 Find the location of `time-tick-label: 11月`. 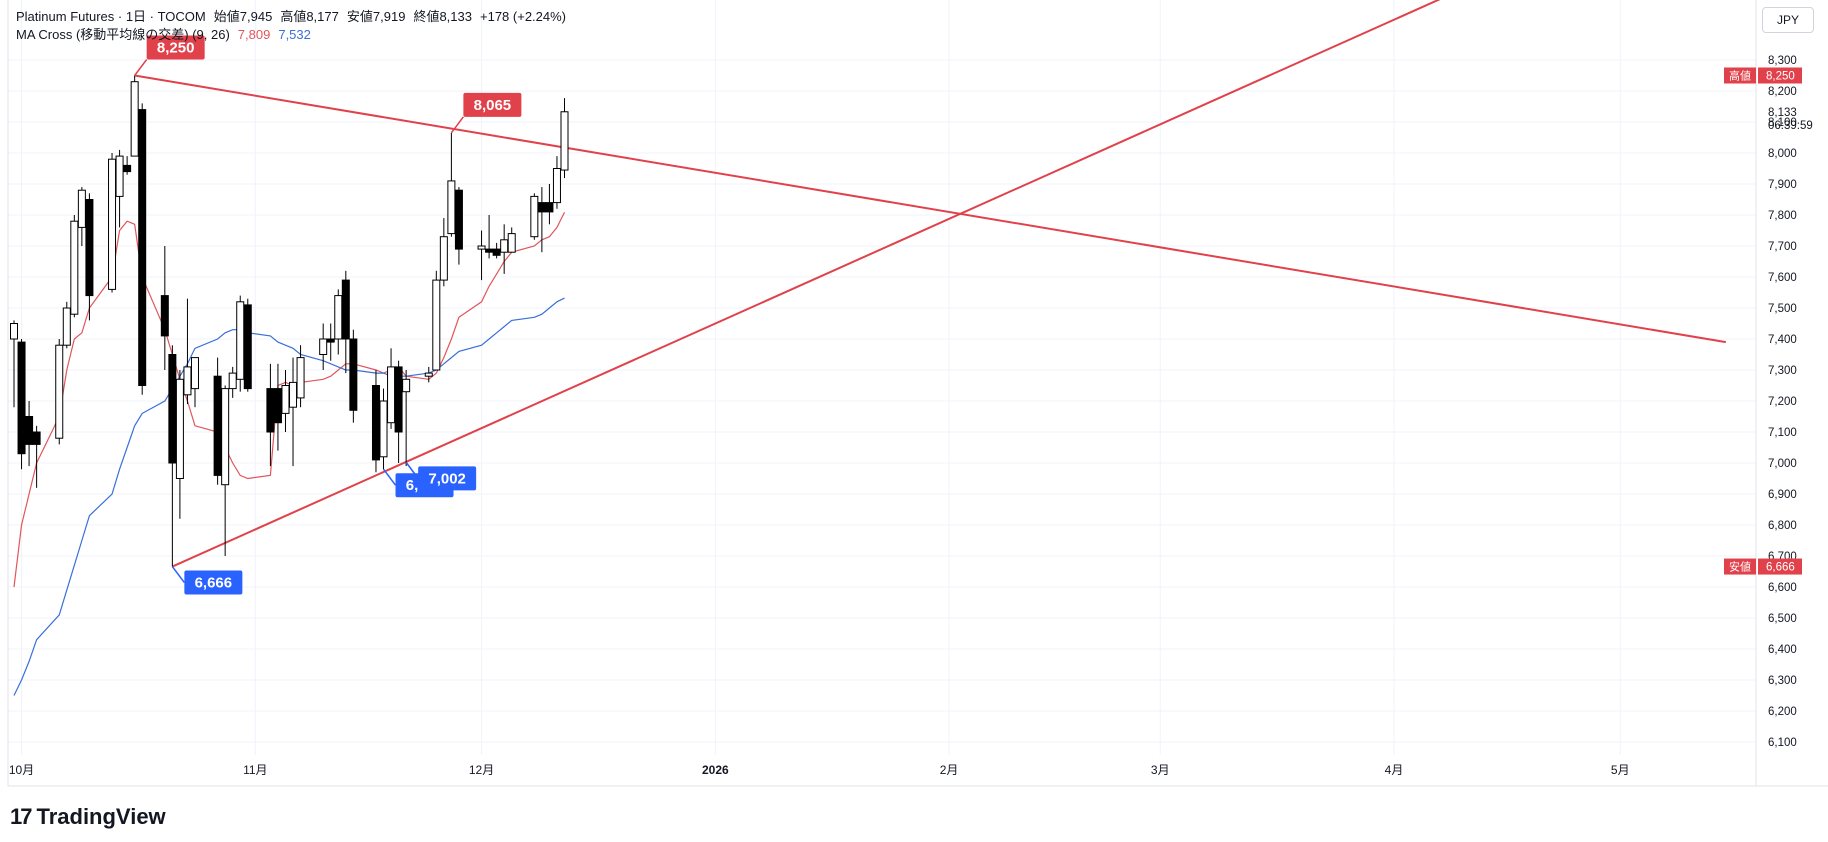

time-tick-label: 11月 is located at coordinates (255, 770).